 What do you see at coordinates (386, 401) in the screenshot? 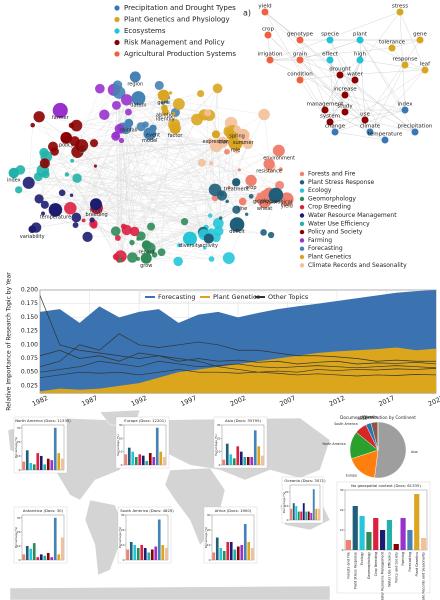
I see `x-tick-label: 2017` at bounding box center [386, 401].